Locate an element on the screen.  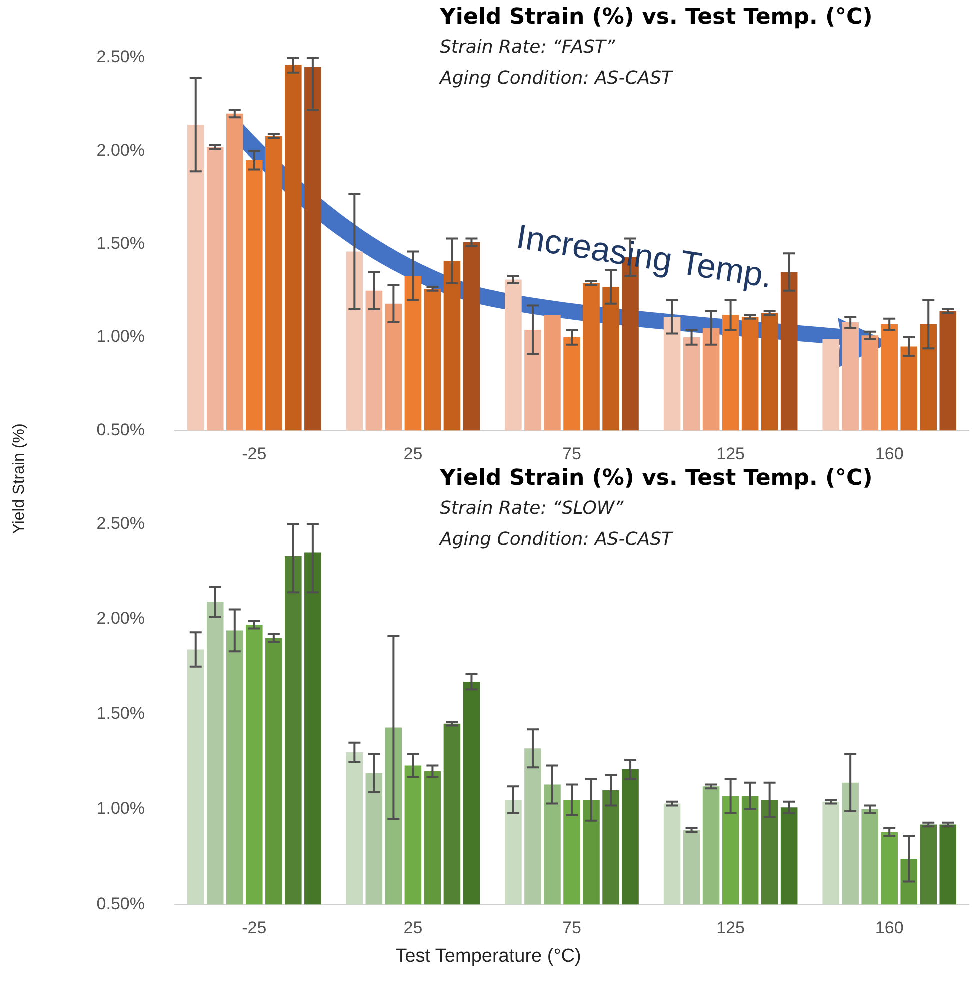
chart-subtitle: Strain Rate: “SLOW” is located at coordinates (532, 508).